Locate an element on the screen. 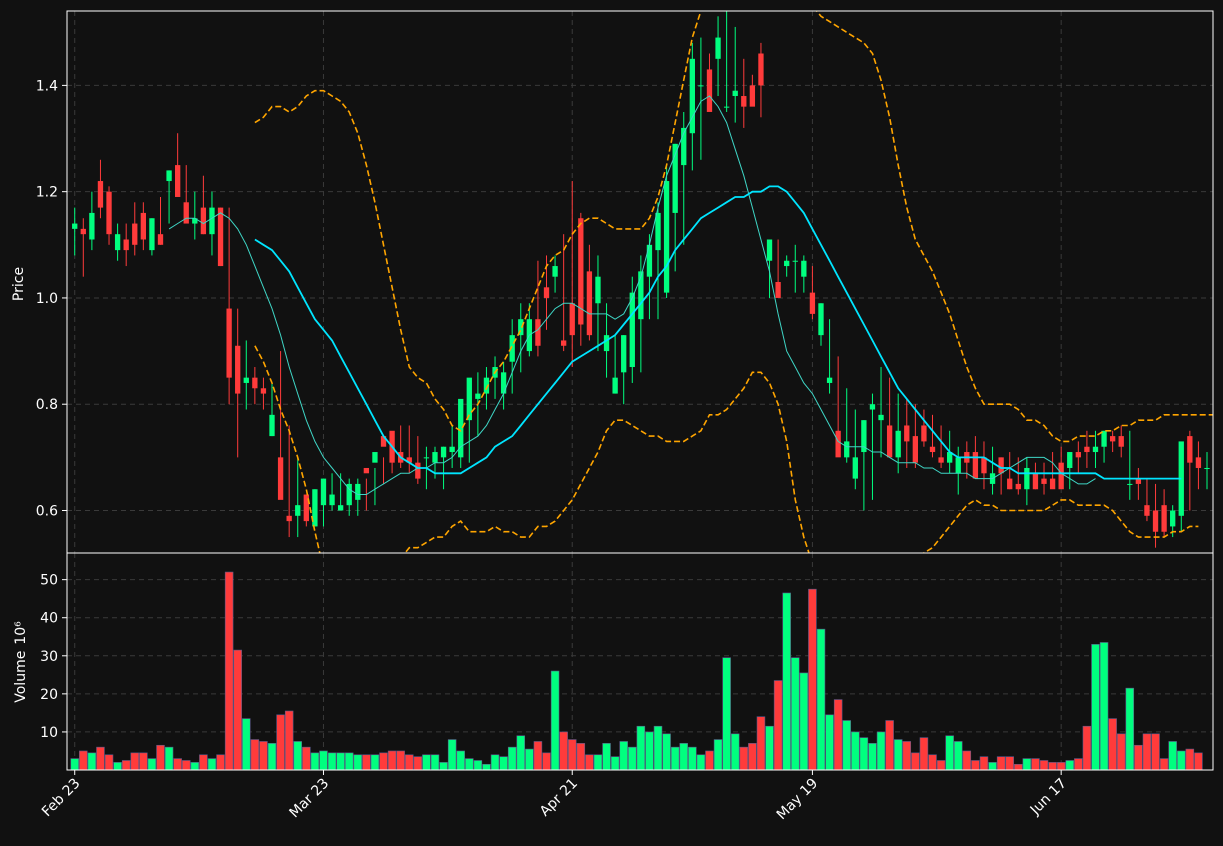  price-y-tick-label: 1.0 is located at coordinates (47, 299).